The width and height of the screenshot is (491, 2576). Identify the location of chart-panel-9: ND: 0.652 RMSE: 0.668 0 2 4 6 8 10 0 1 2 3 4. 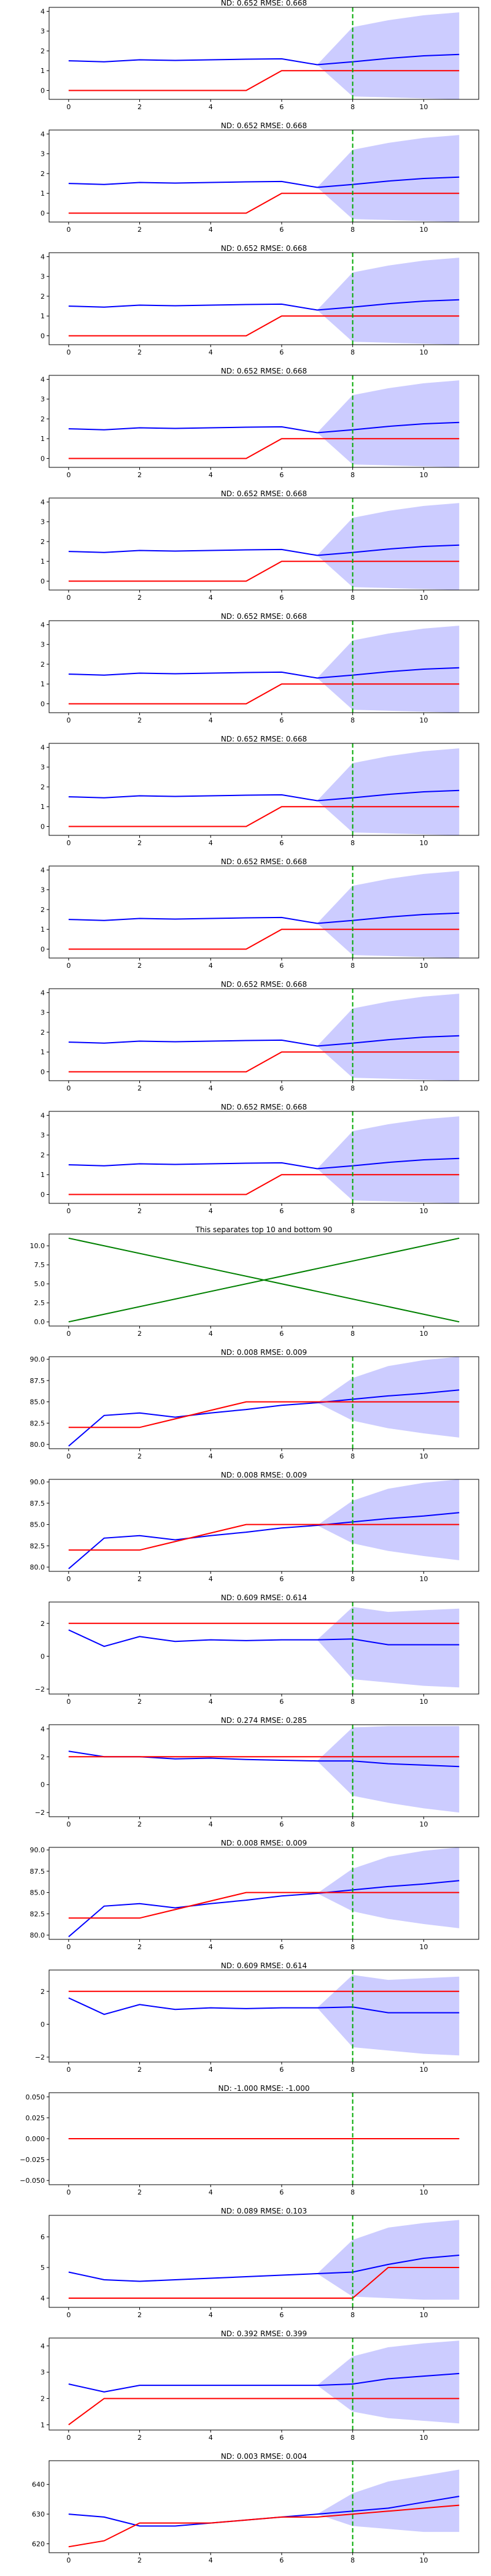
(260, 1036).